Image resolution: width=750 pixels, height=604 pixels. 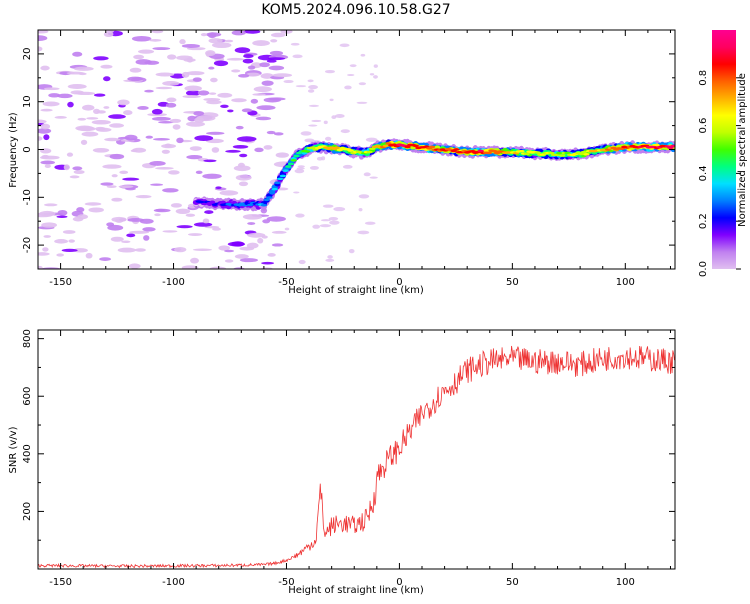 What do you see at coordinates (286, 582) in the screenshot?
I see `snr-xtick-label: -50` at bounding box center [286, 582].